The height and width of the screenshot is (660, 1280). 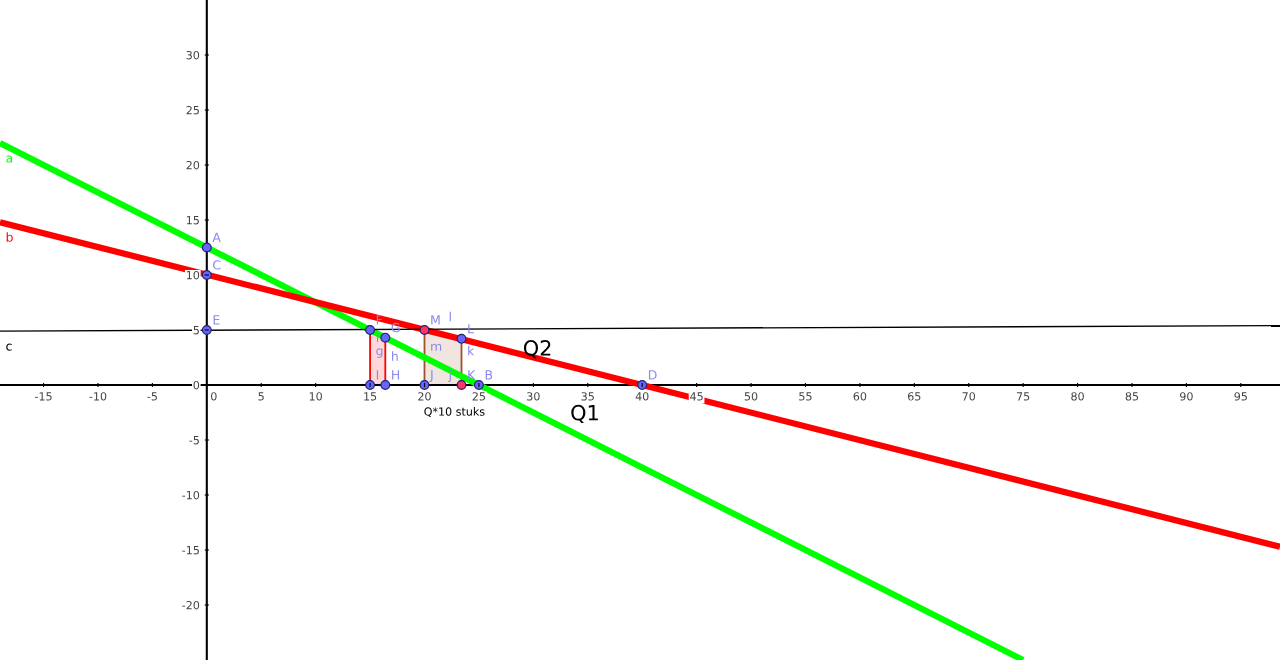 What do you see at coordinates (969, 396) in the screenshot?
I see `x-tick-label: 70` at bounding box center [969, 396].